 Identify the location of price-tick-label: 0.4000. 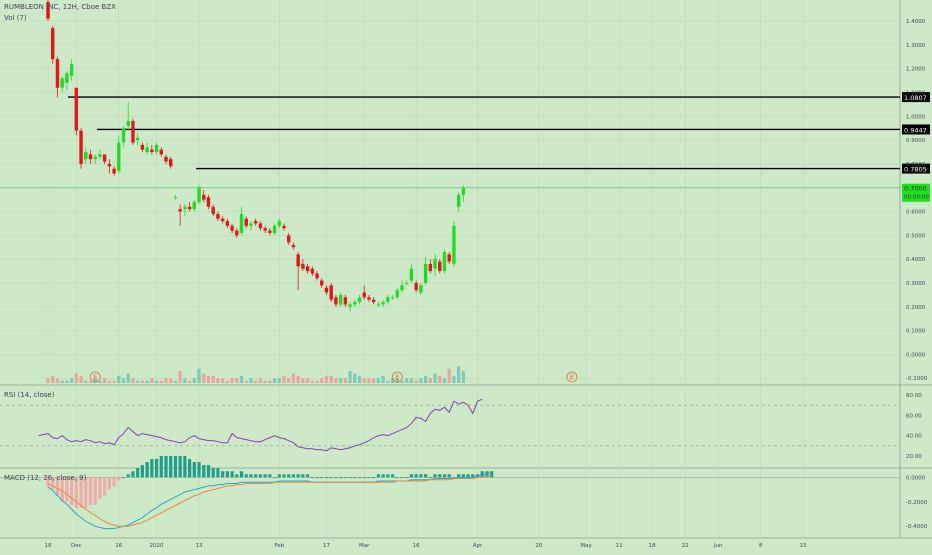
(916, 260).